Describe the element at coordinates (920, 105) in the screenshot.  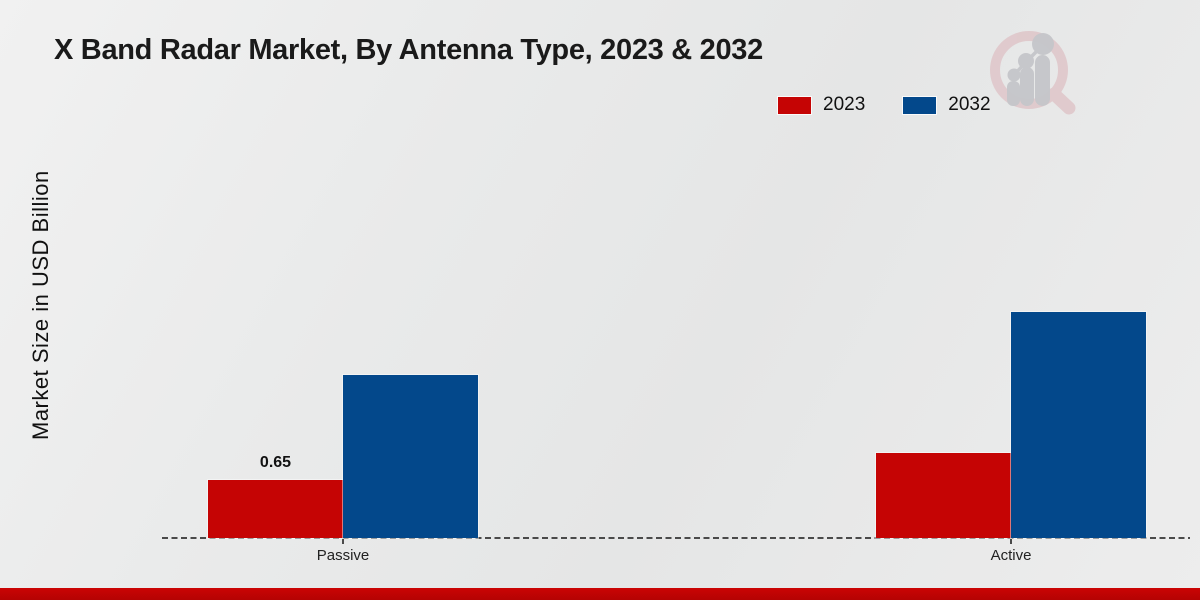
I see `legend-swatch-2032` at that location.